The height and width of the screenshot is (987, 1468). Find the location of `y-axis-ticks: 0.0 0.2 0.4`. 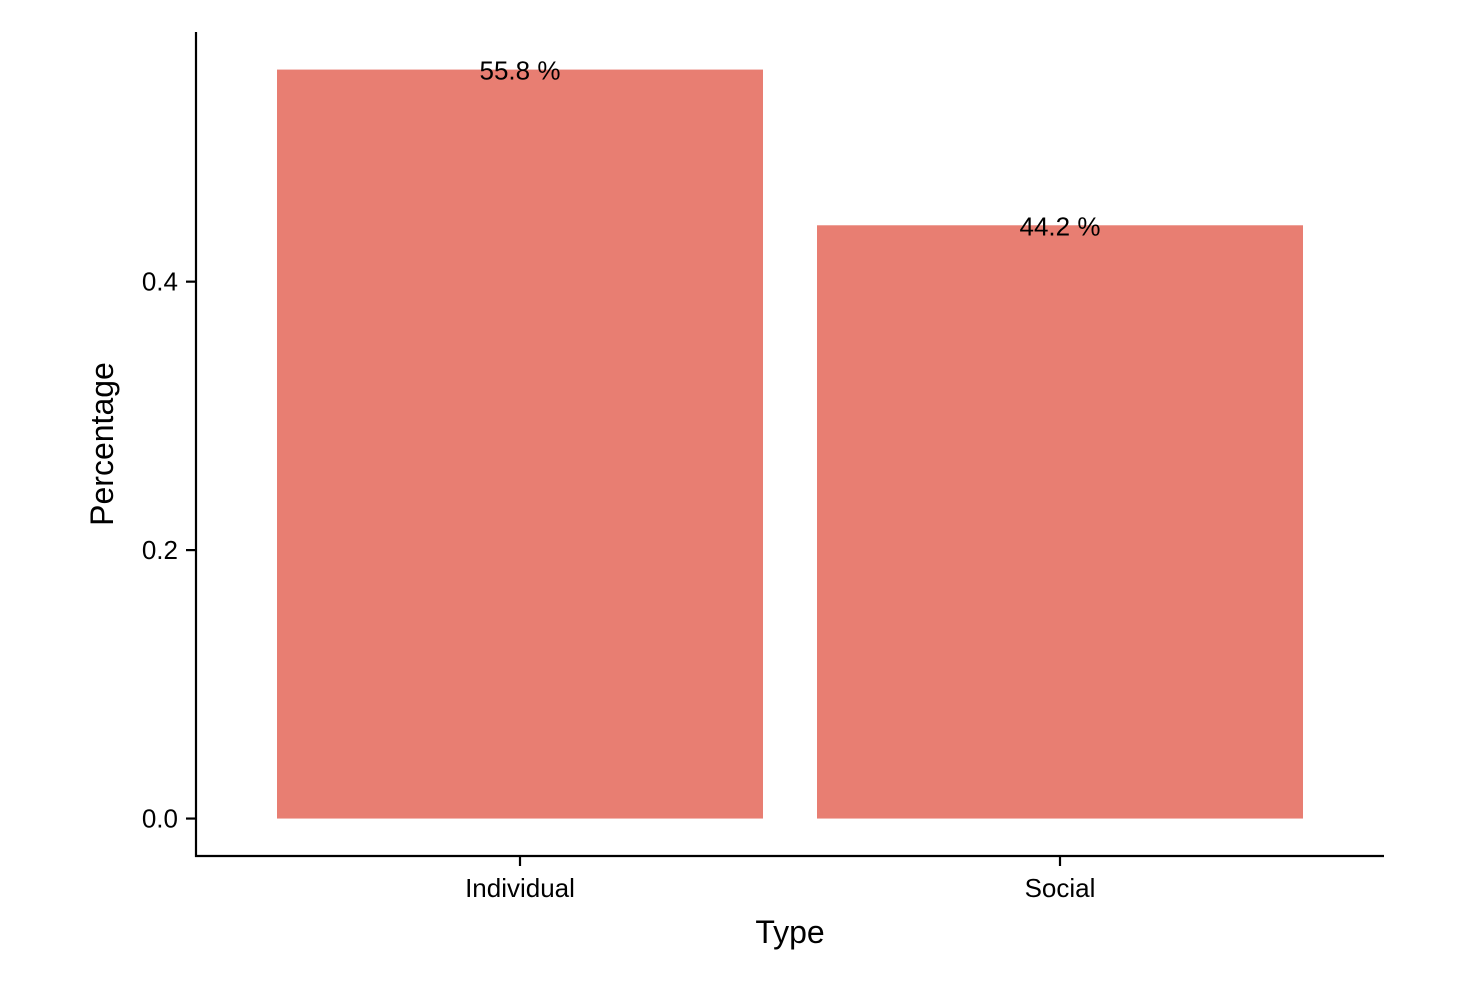

y-axis-ticks: 0.0 0.2 0.4 is located at coordinates (169, 550).